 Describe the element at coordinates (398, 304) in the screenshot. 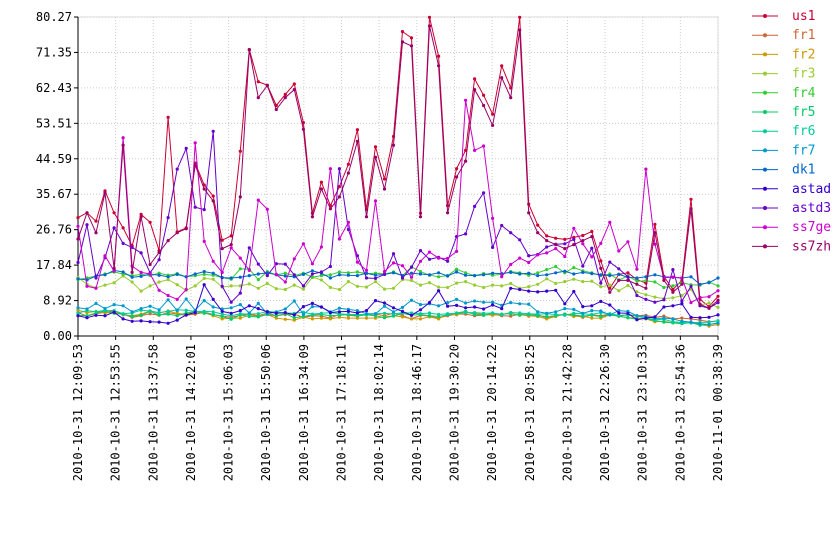

I see `series-astad` at that location.